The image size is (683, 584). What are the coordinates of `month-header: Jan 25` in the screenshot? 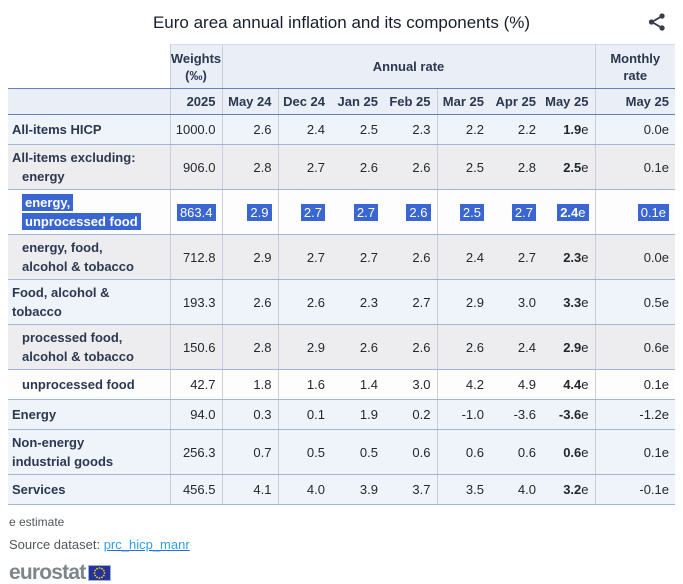 It's located at (357, 101).